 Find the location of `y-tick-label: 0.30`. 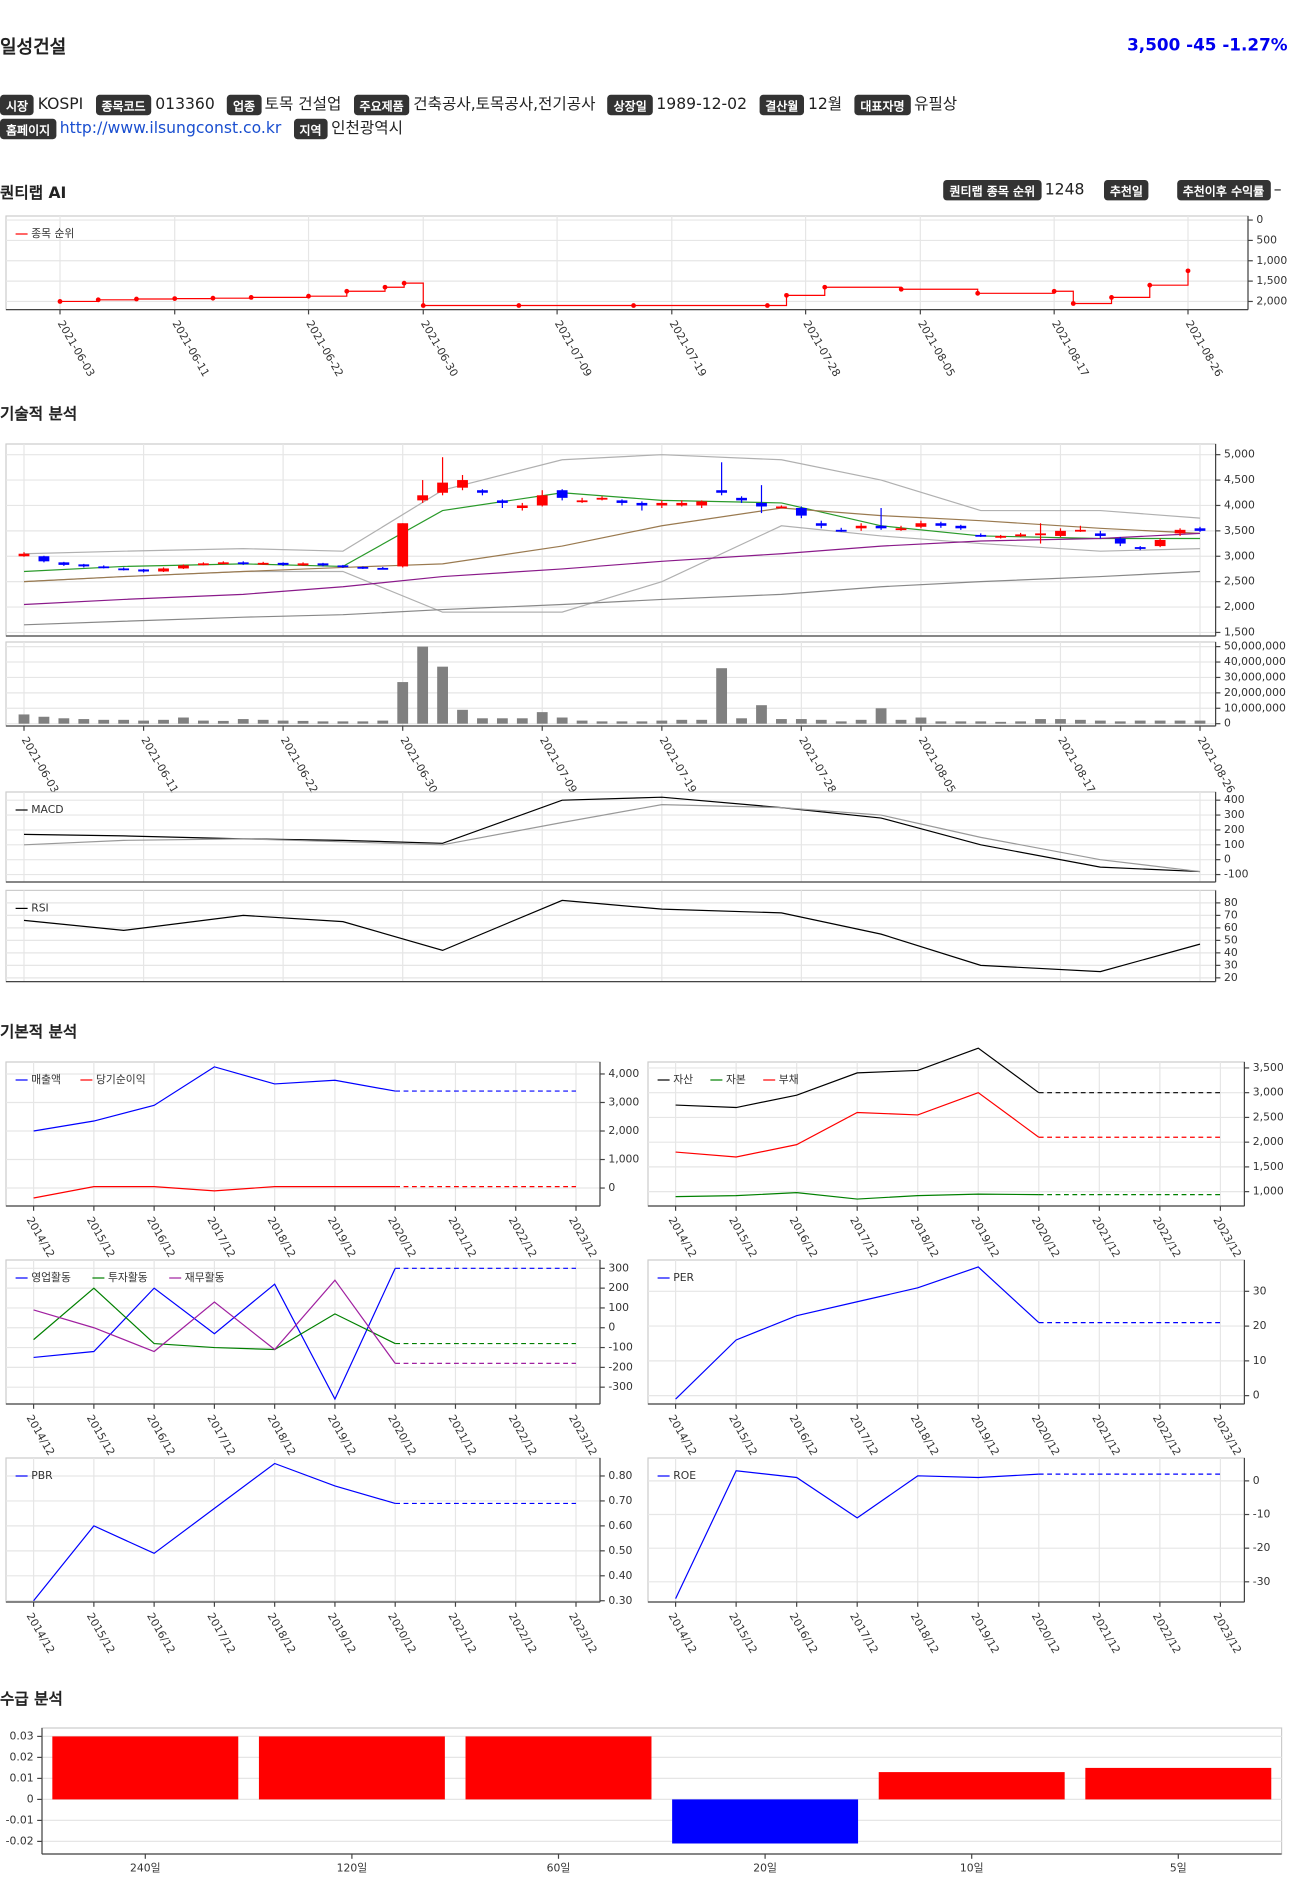

y-tick-label: 0.30 is located at coordinates (620, 1600).